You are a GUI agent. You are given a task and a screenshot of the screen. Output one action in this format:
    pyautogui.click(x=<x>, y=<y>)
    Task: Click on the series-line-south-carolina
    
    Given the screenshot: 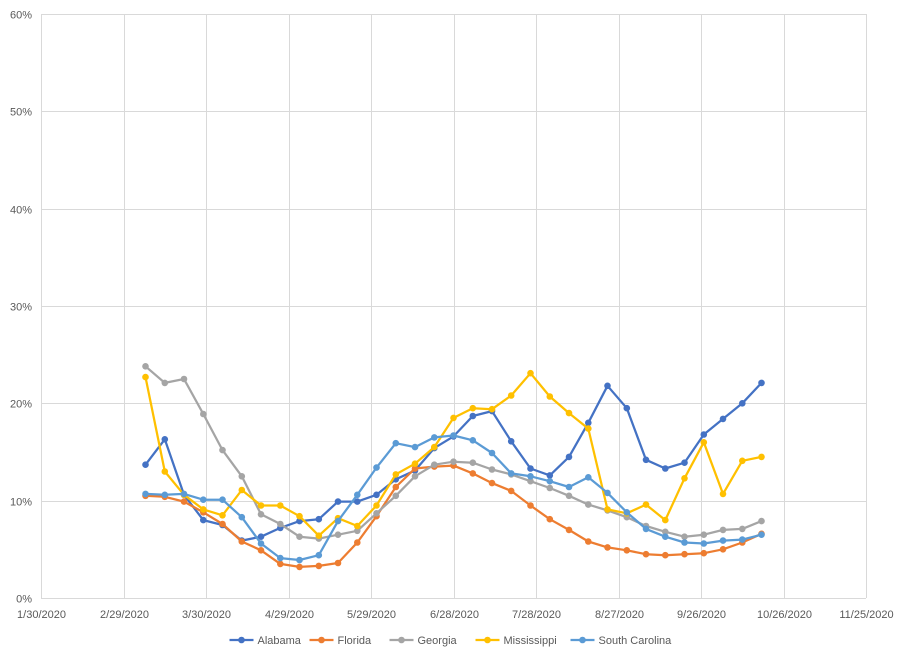 What is the action you would take?
    pyautogui.click(x=453, y=498)
    